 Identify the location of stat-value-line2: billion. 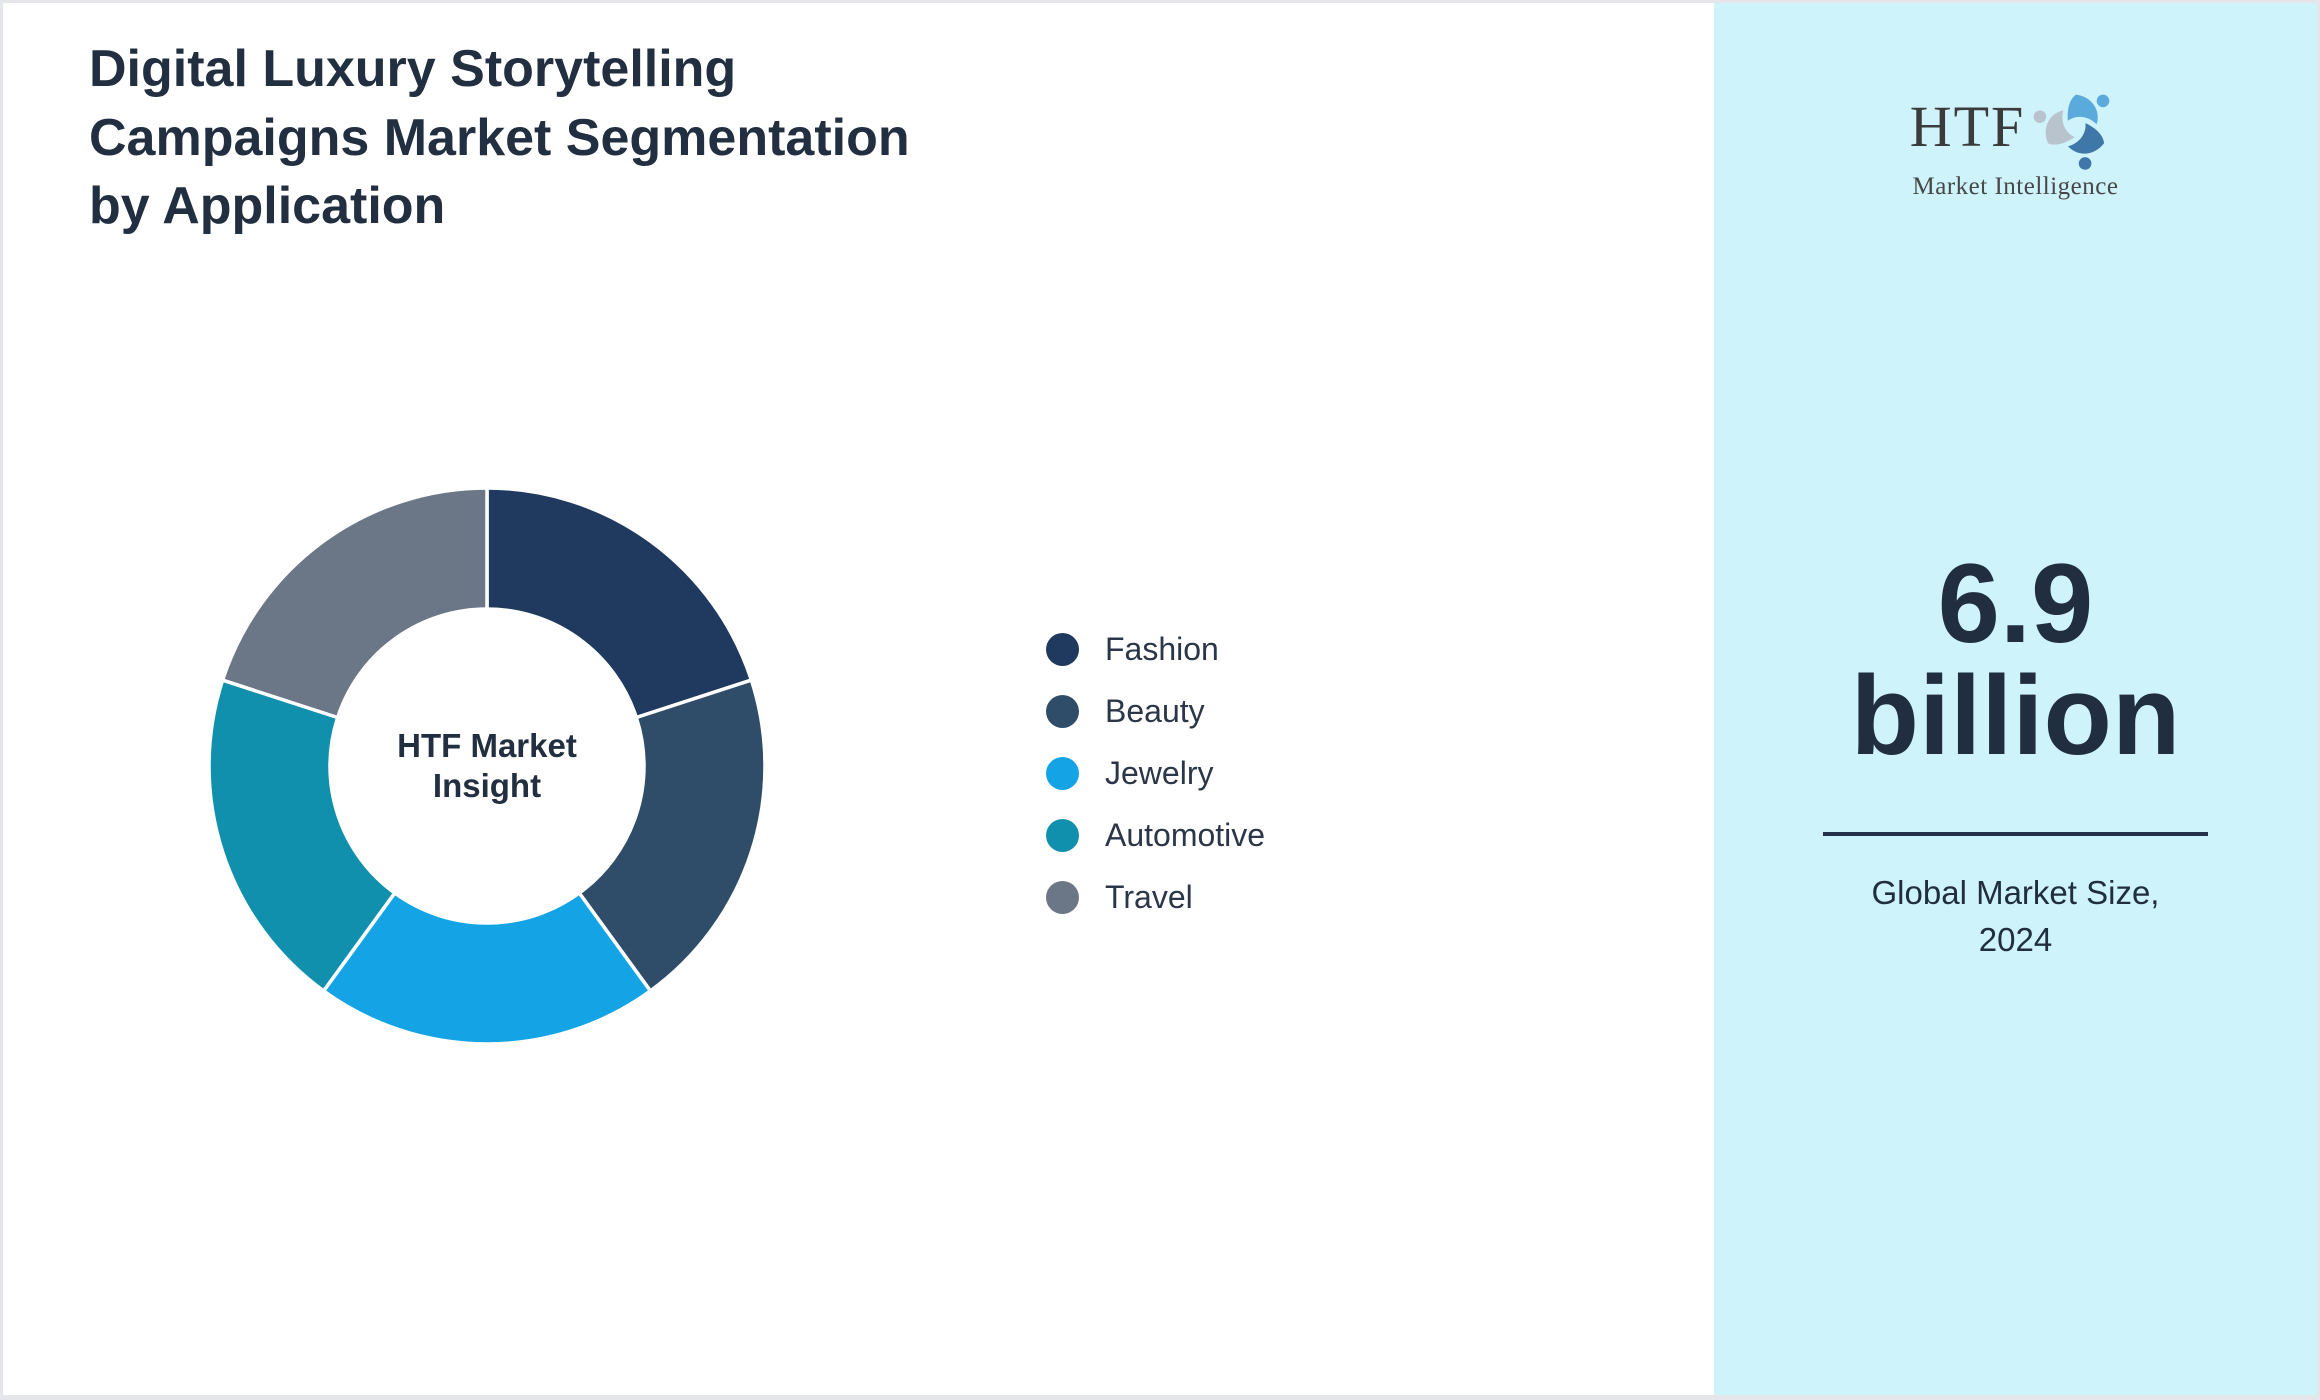
(2015, 715).